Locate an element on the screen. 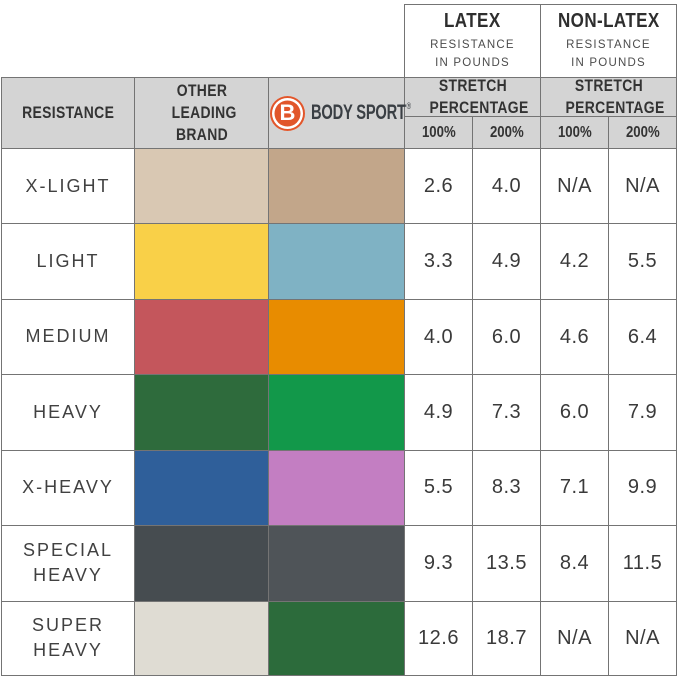 The image size is (679, 679). resistance-header-label: RESISTANCE is located at coordinates (68, 112).